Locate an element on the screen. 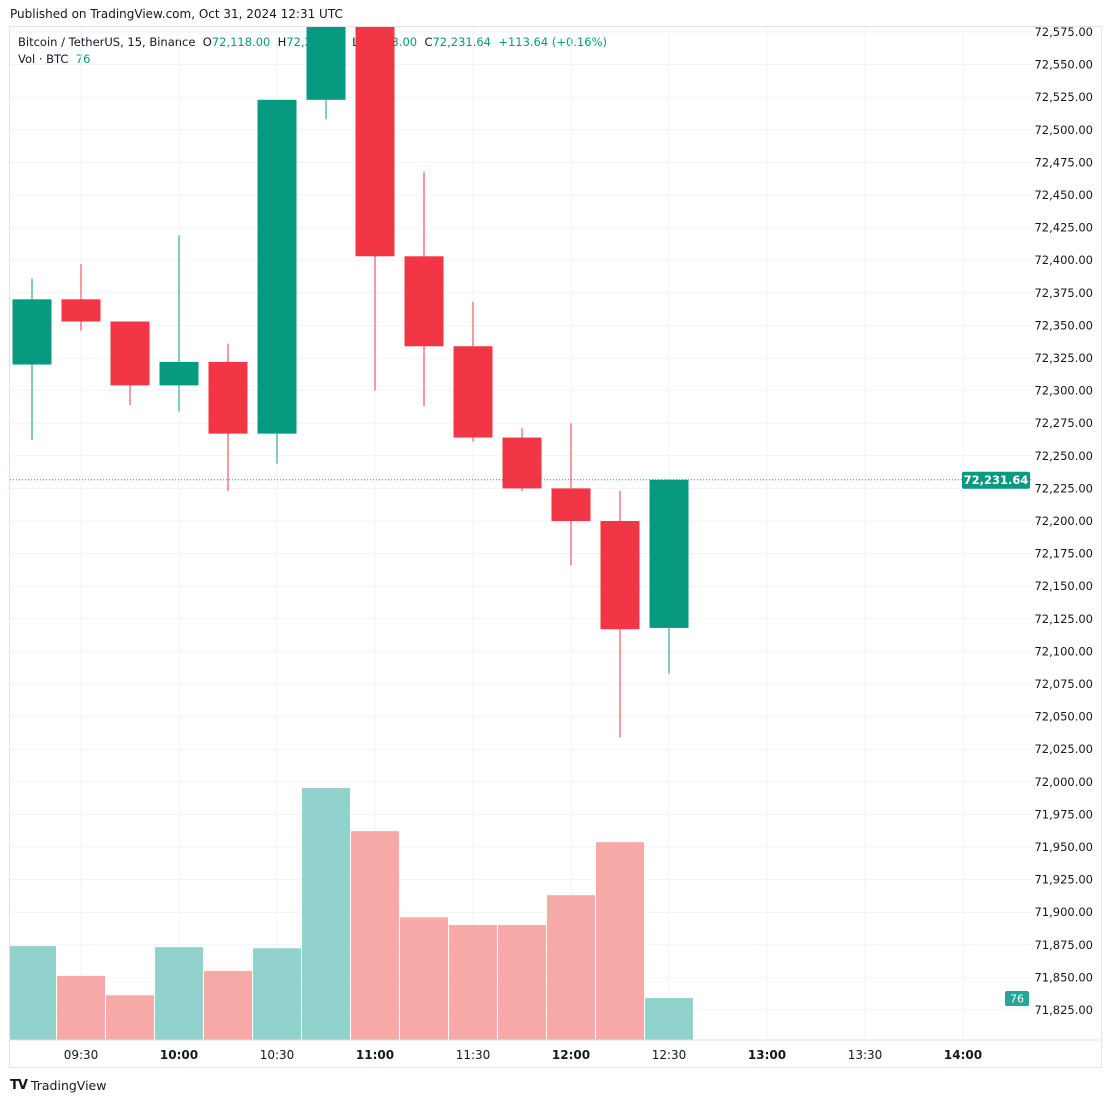 The width and height of the screenshot is (1112, 1104). price-axis-label: 72,475.00 is located at coordinates (1063, 162).